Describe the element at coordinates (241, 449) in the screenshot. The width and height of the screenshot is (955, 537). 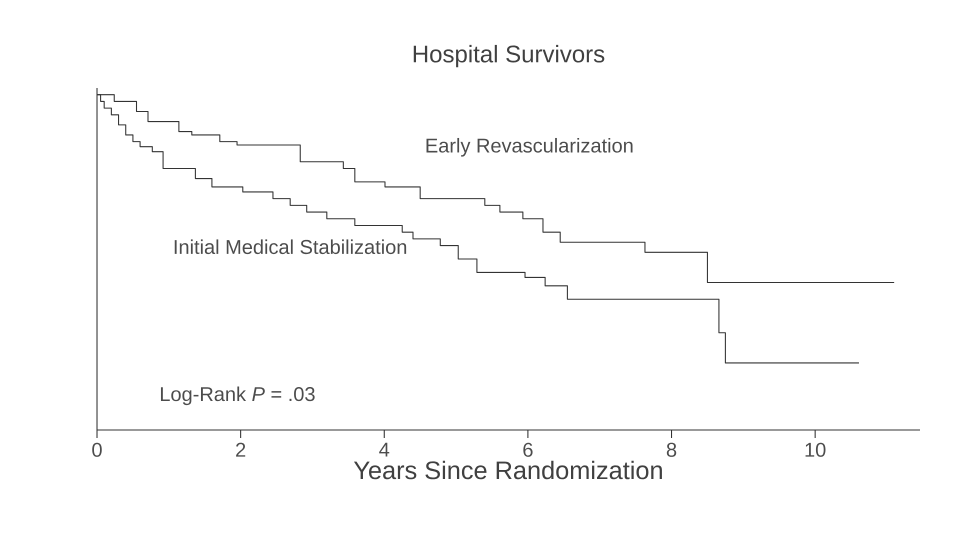
I see `x-tick-label: 2` at that location.